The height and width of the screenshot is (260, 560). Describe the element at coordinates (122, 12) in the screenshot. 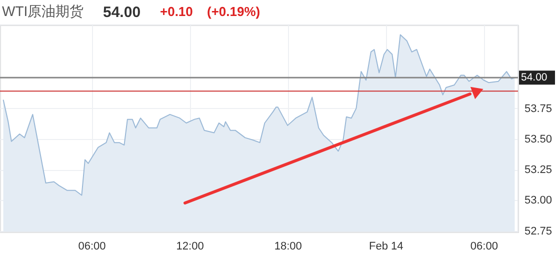

I see `text: 54.00` at that location.